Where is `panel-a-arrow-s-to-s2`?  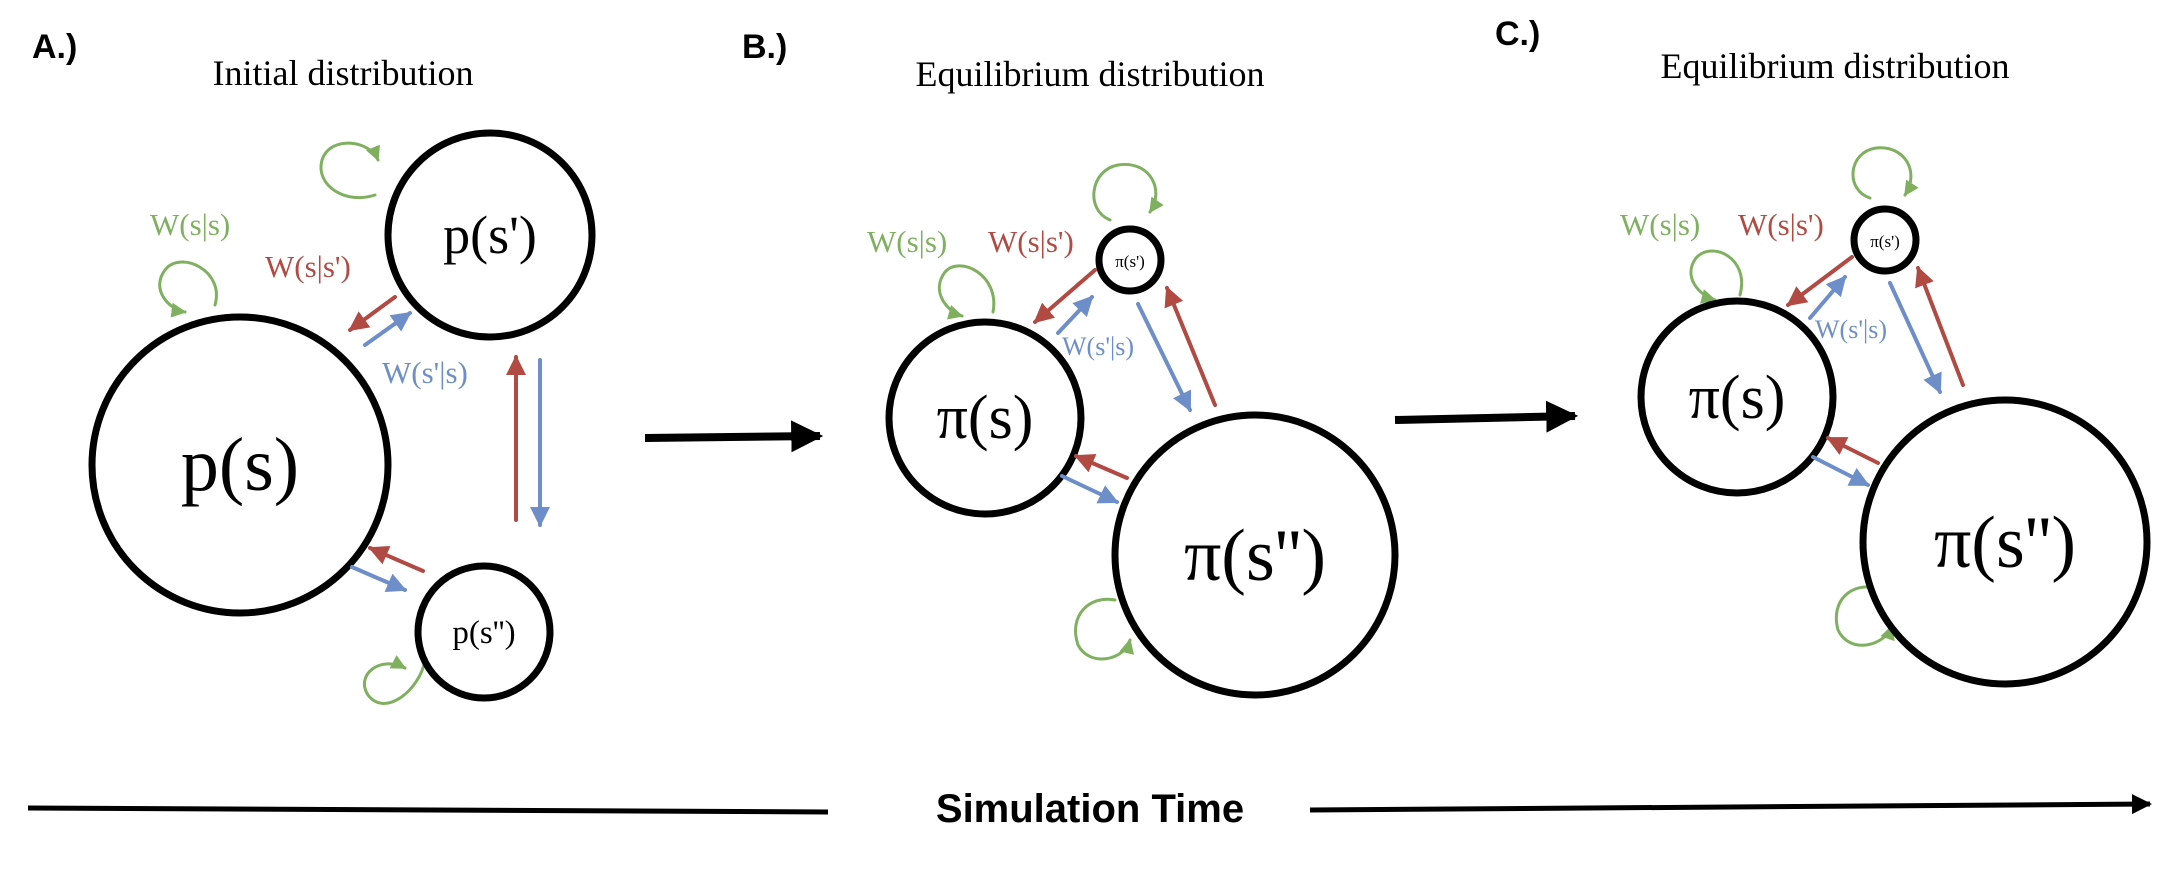 panel-a-arrow-s-to-s2 is located at coordinates (378, 579).